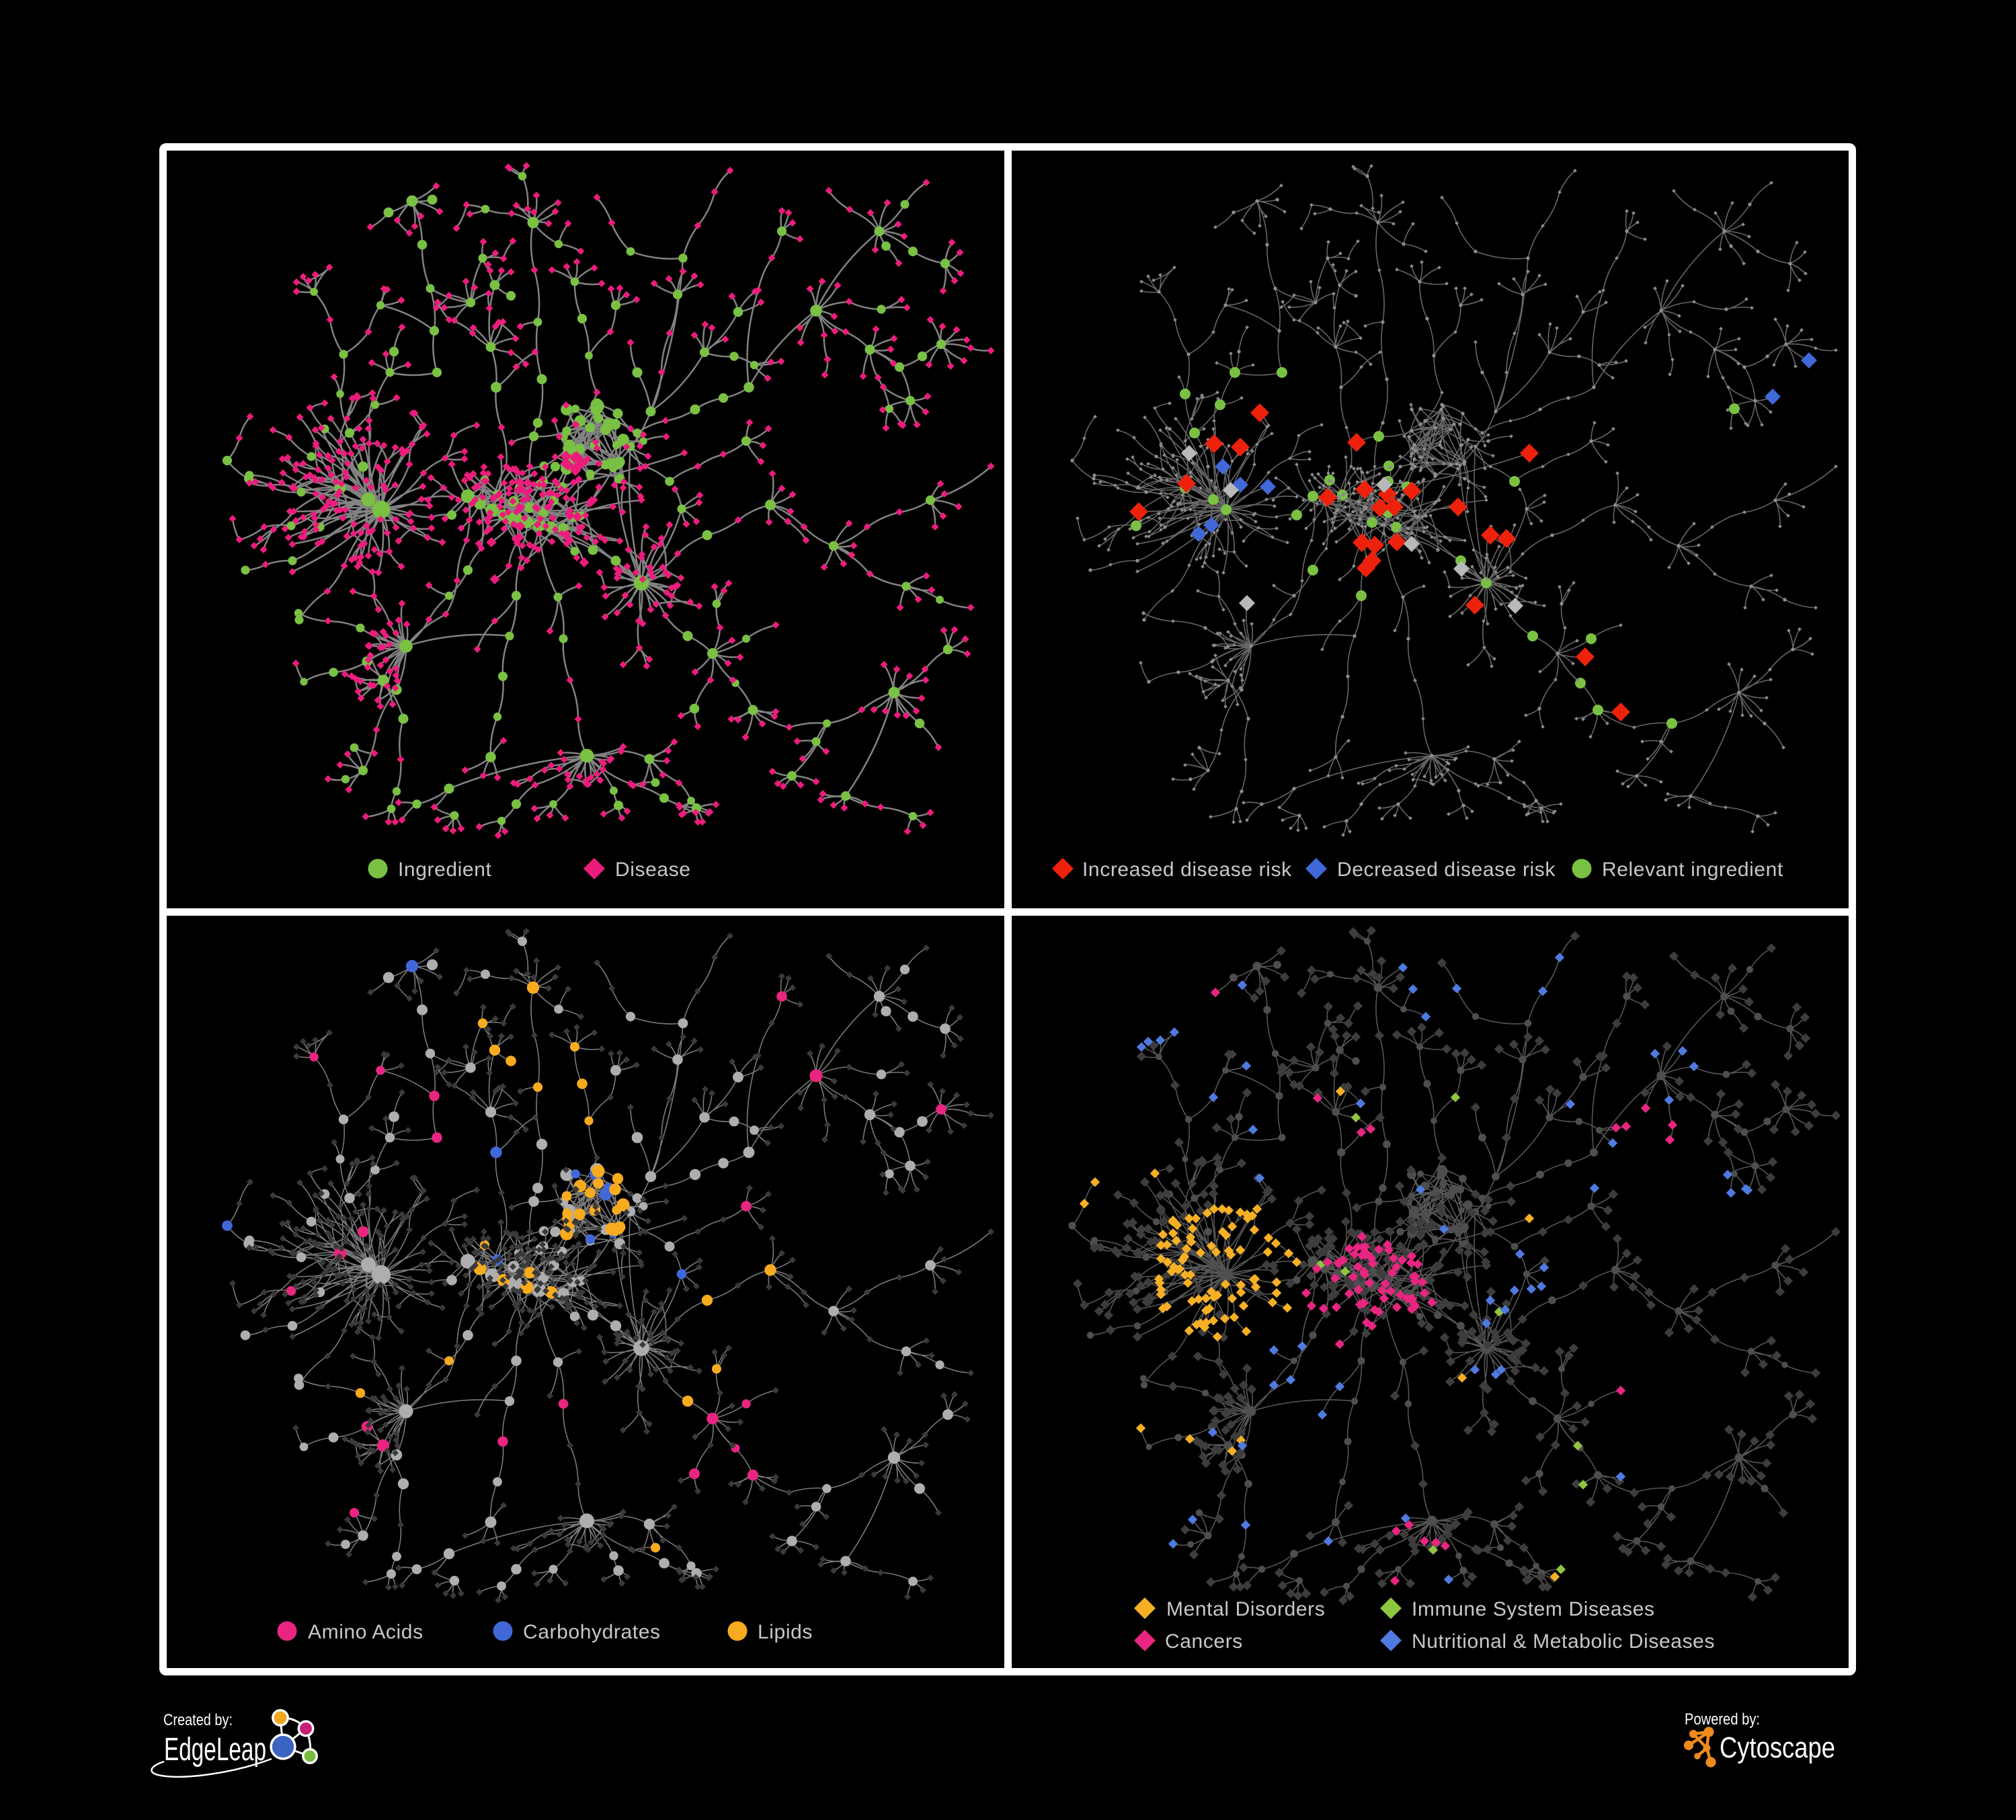 This screenshot has height=1820, width=2016. I want to click on svg-text: Mental Disorders, so click(1245, 1609).